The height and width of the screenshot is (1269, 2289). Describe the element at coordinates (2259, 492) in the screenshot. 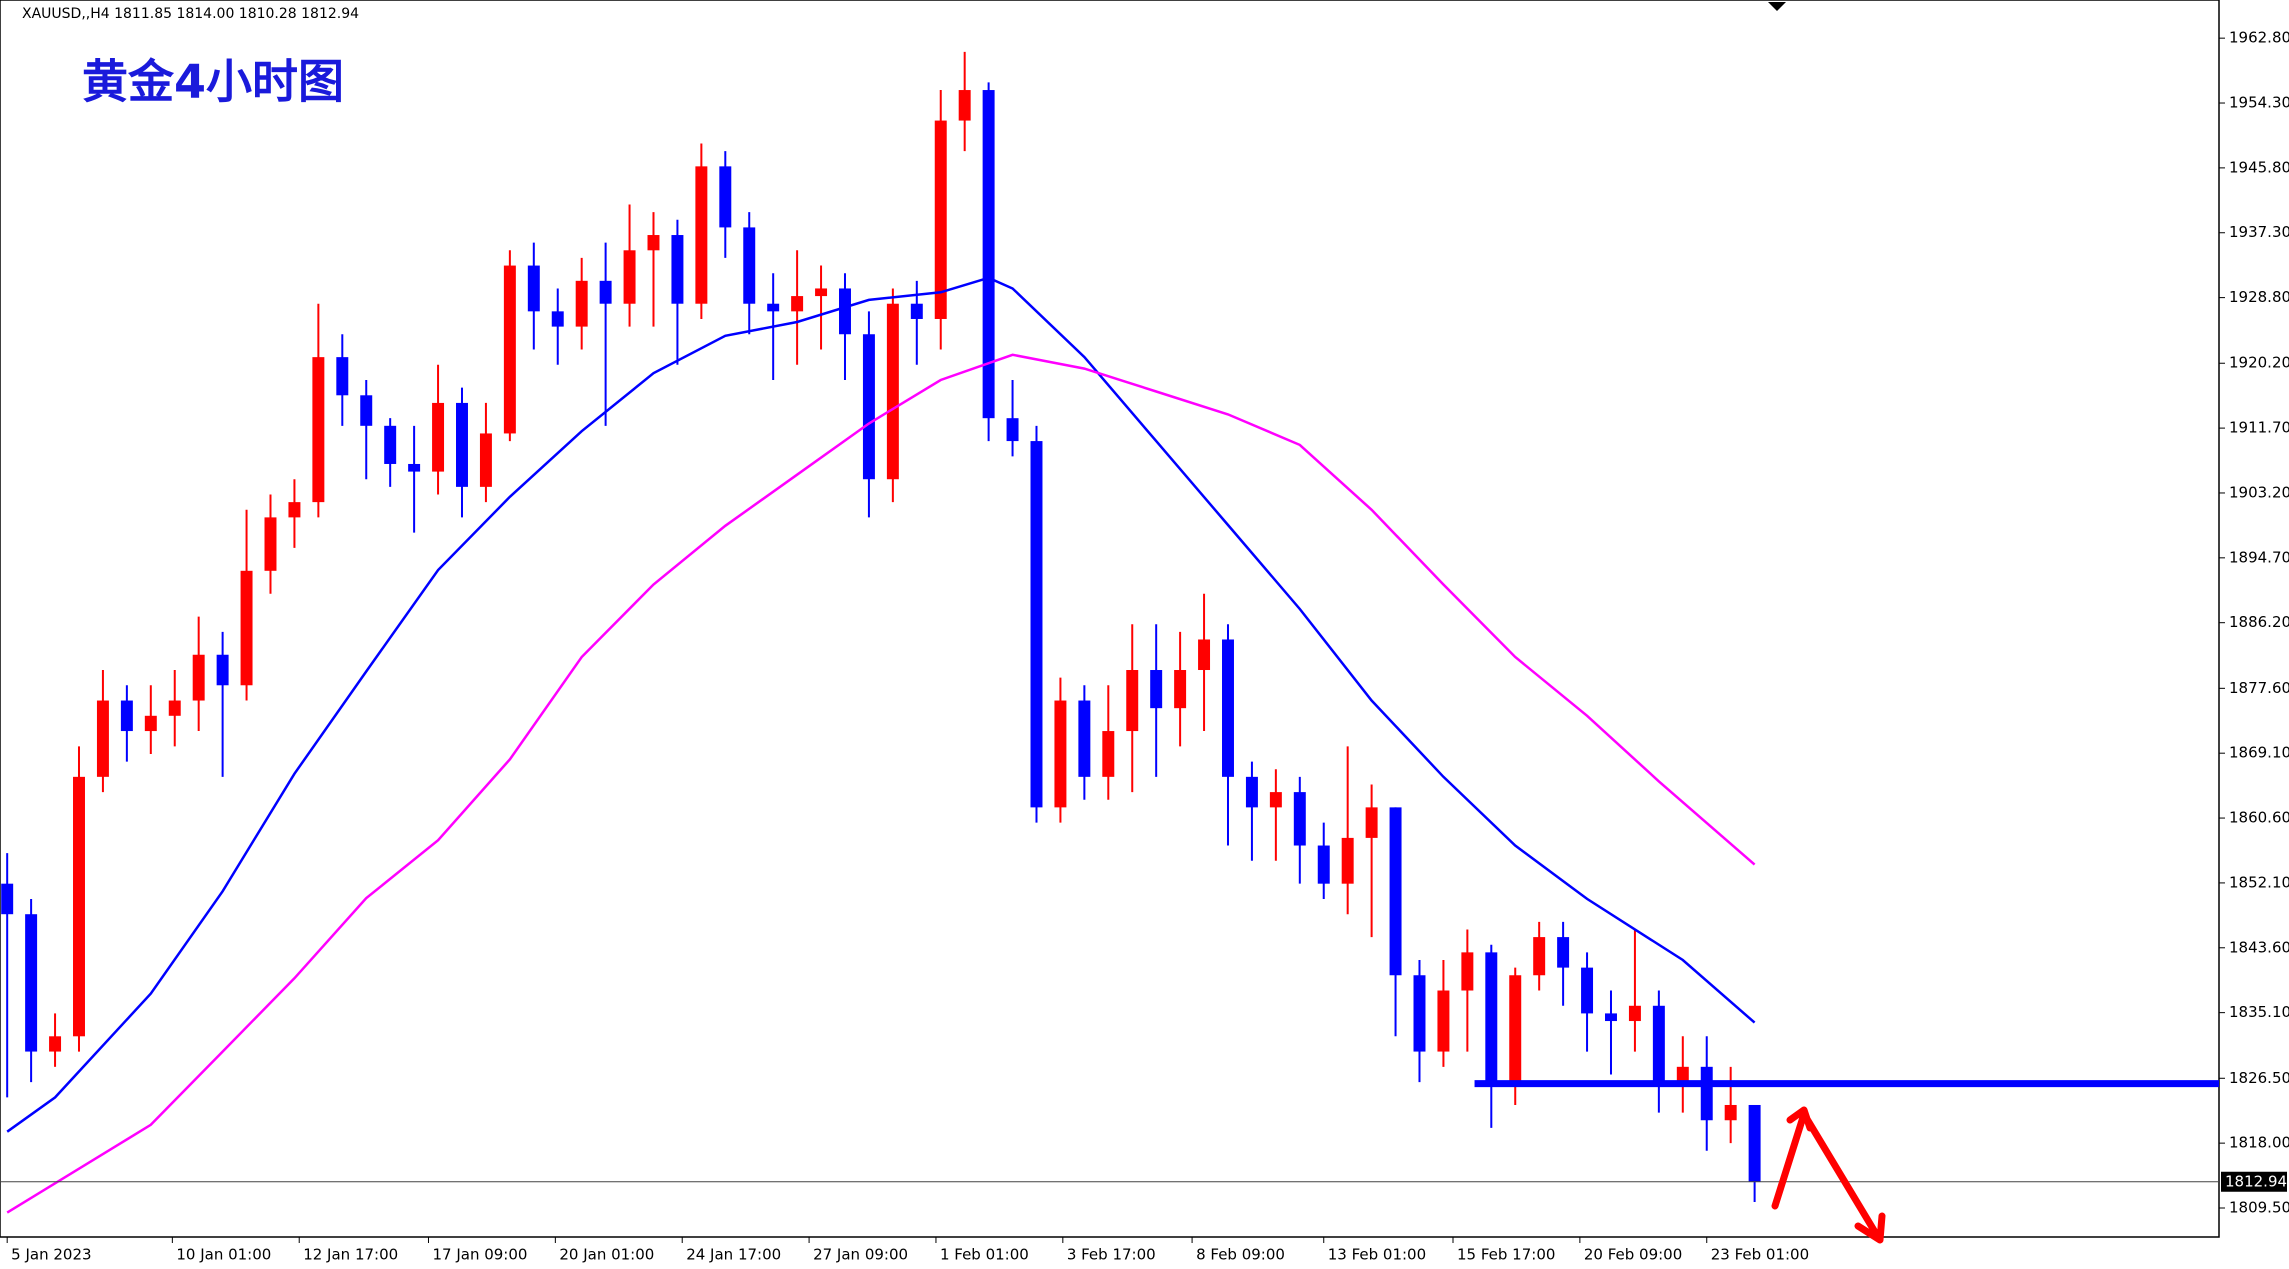

I see `y-tick-label: 1903.20` at that location.